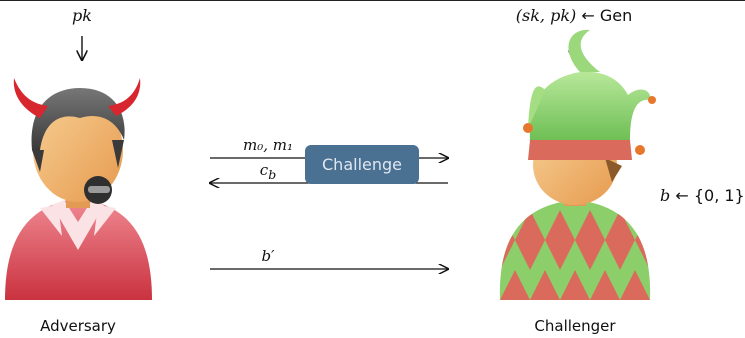 This screenshot has height=338, width=745. Describe the element at coordinates (616, 15) in the screenshot. I see `challenger-input-rhs: Gen` at that location.